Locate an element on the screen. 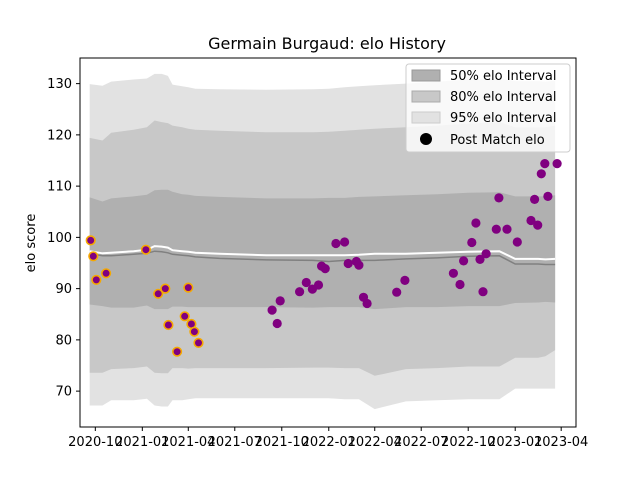  y-tick-label: 130 is located at coordinates (59, 84).